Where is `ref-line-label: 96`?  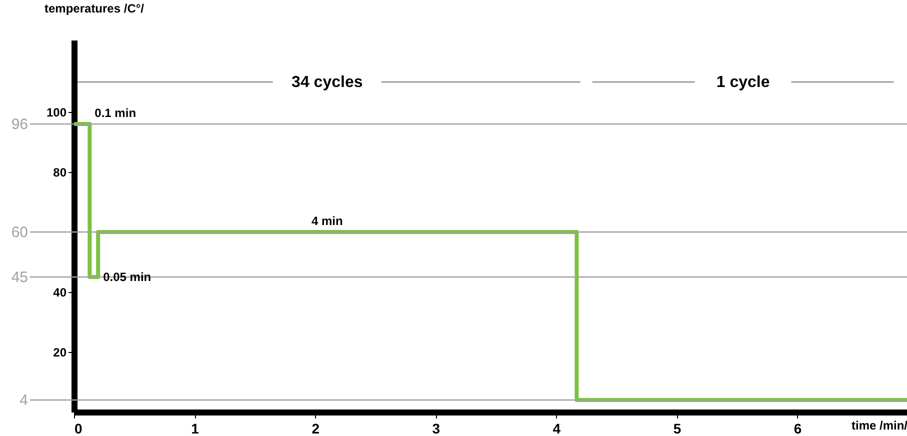
ref-line-label: 96 is located at coordinates (19, 124).